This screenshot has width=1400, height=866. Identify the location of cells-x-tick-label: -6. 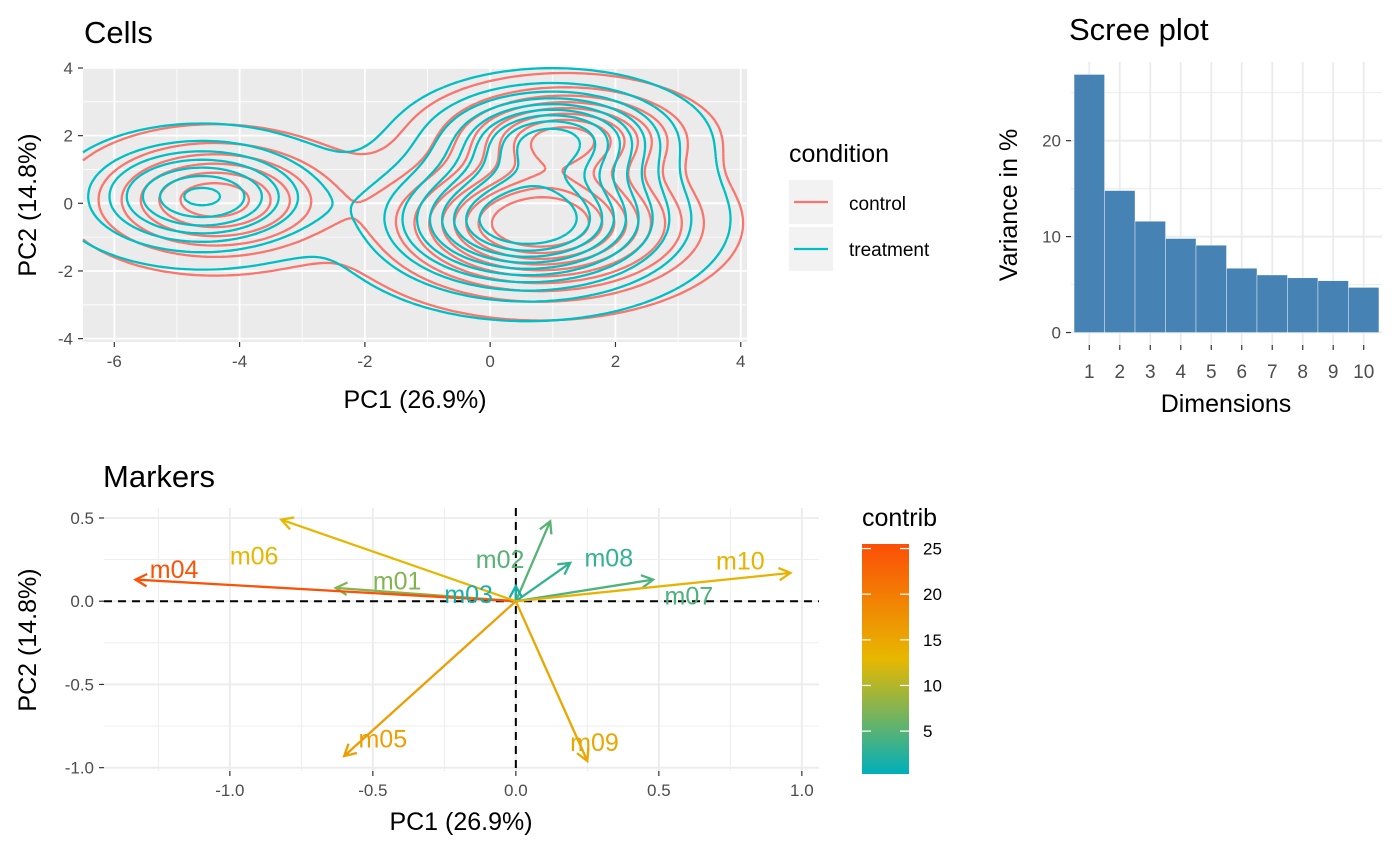
(114, 361).